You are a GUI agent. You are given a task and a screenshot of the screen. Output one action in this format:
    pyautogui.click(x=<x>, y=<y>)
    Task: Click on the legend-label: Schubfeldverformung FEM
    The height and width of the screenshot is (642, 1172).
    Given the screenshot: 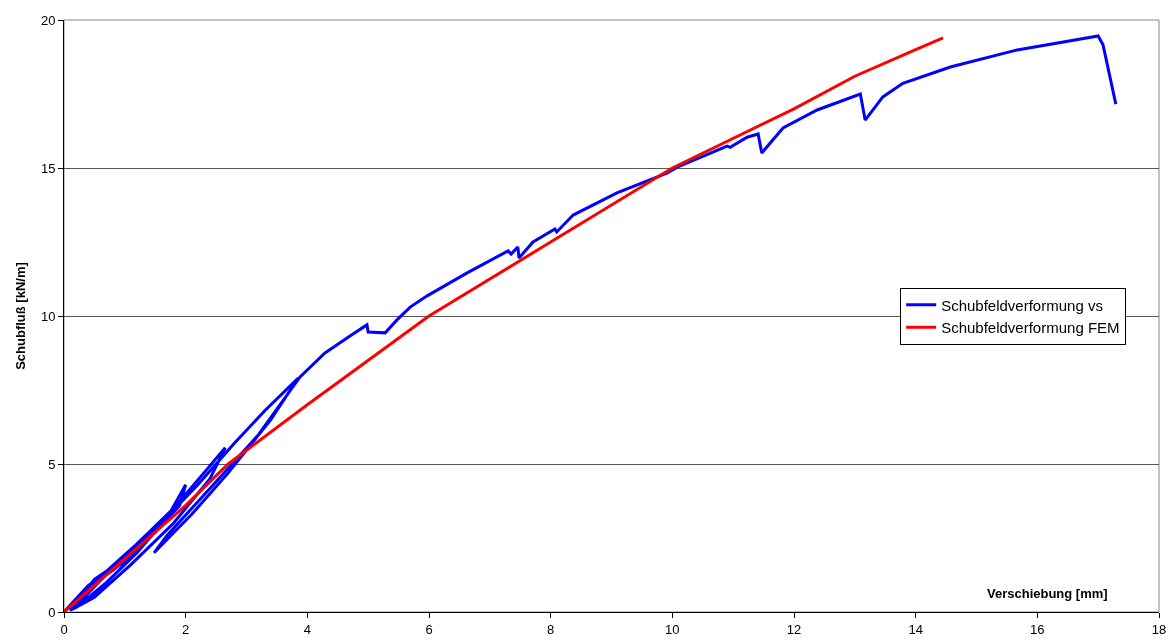 What is the action you would take?
    pyautogui.click(x=1030, y=328)
    